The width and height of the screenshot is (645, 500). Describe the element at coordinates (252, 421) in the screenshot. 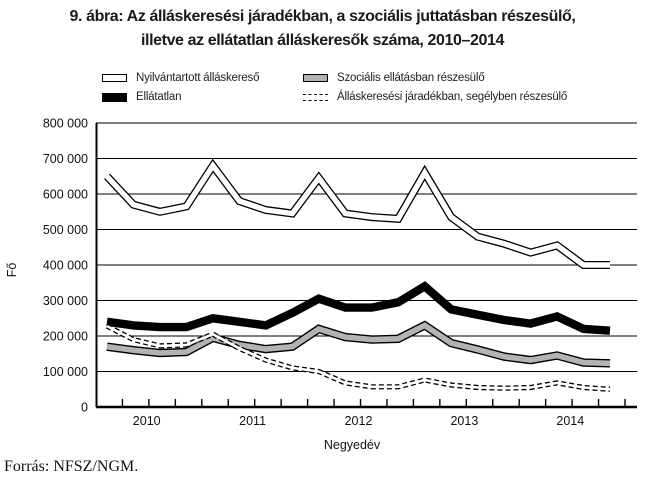

I see `x-year-label: 2011` at that location.